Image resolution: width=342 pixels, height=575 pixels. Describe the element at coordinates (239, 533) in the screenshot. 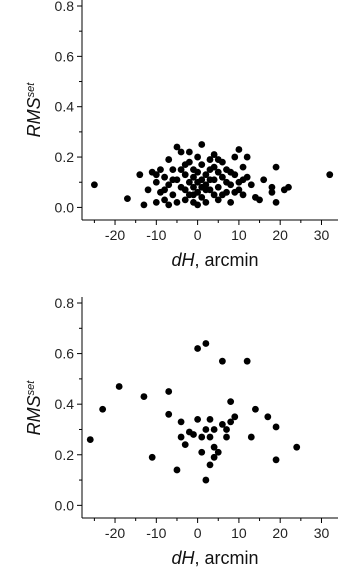

I see `x-tick-label: 10` at that location.